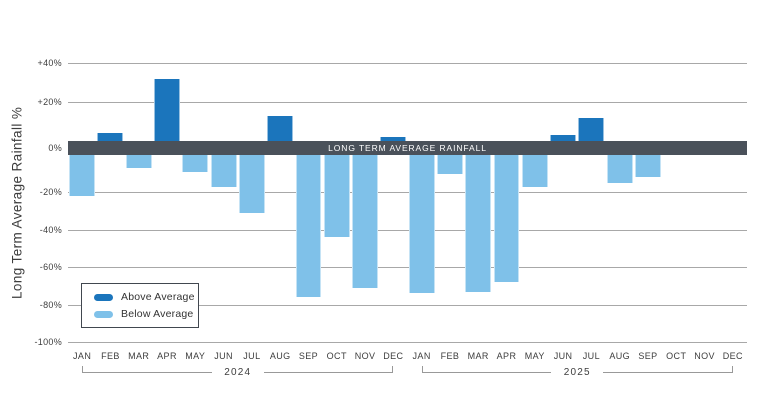  Describe the element at coordinates (449, 164) in the screenshot. I see `bar-2025-feb` at that location.